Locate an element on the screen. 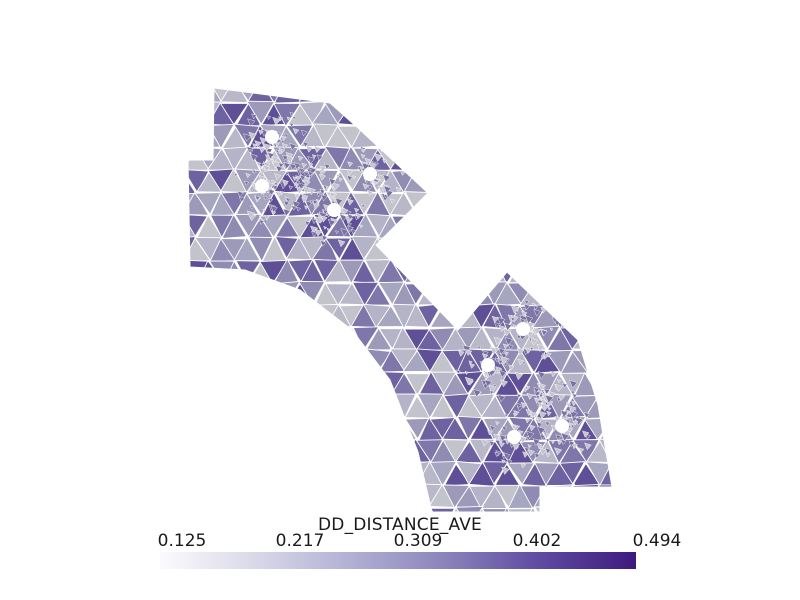  colorbar-tick-1: 0.125 is located at coordinates (182, 541).